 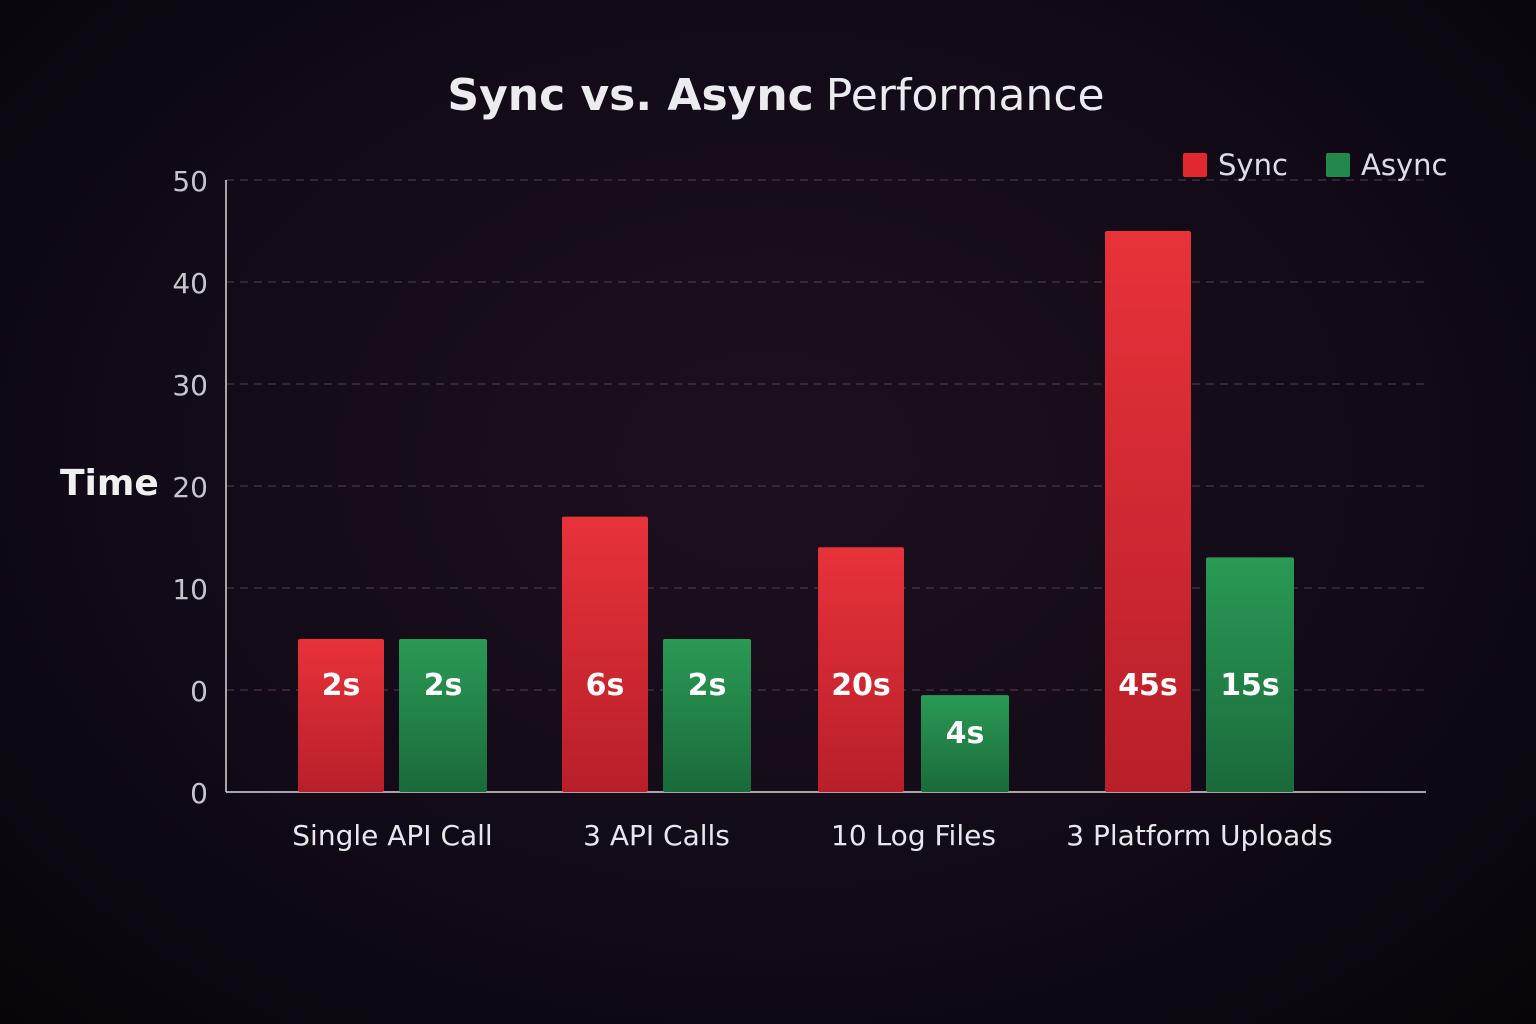 What do you see at coordinates (190, 487) in the screenshot?
I see `y-tick-label: 20` at bounding box center [190, 487].